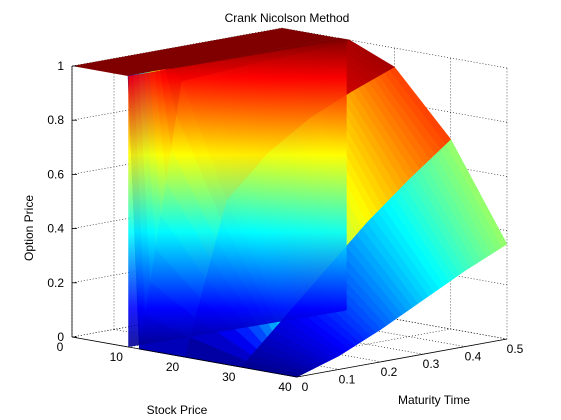 The height and width of the screenshot is (420, 561). I want to click on z-tick-label: 0.4, so click(55, 229).